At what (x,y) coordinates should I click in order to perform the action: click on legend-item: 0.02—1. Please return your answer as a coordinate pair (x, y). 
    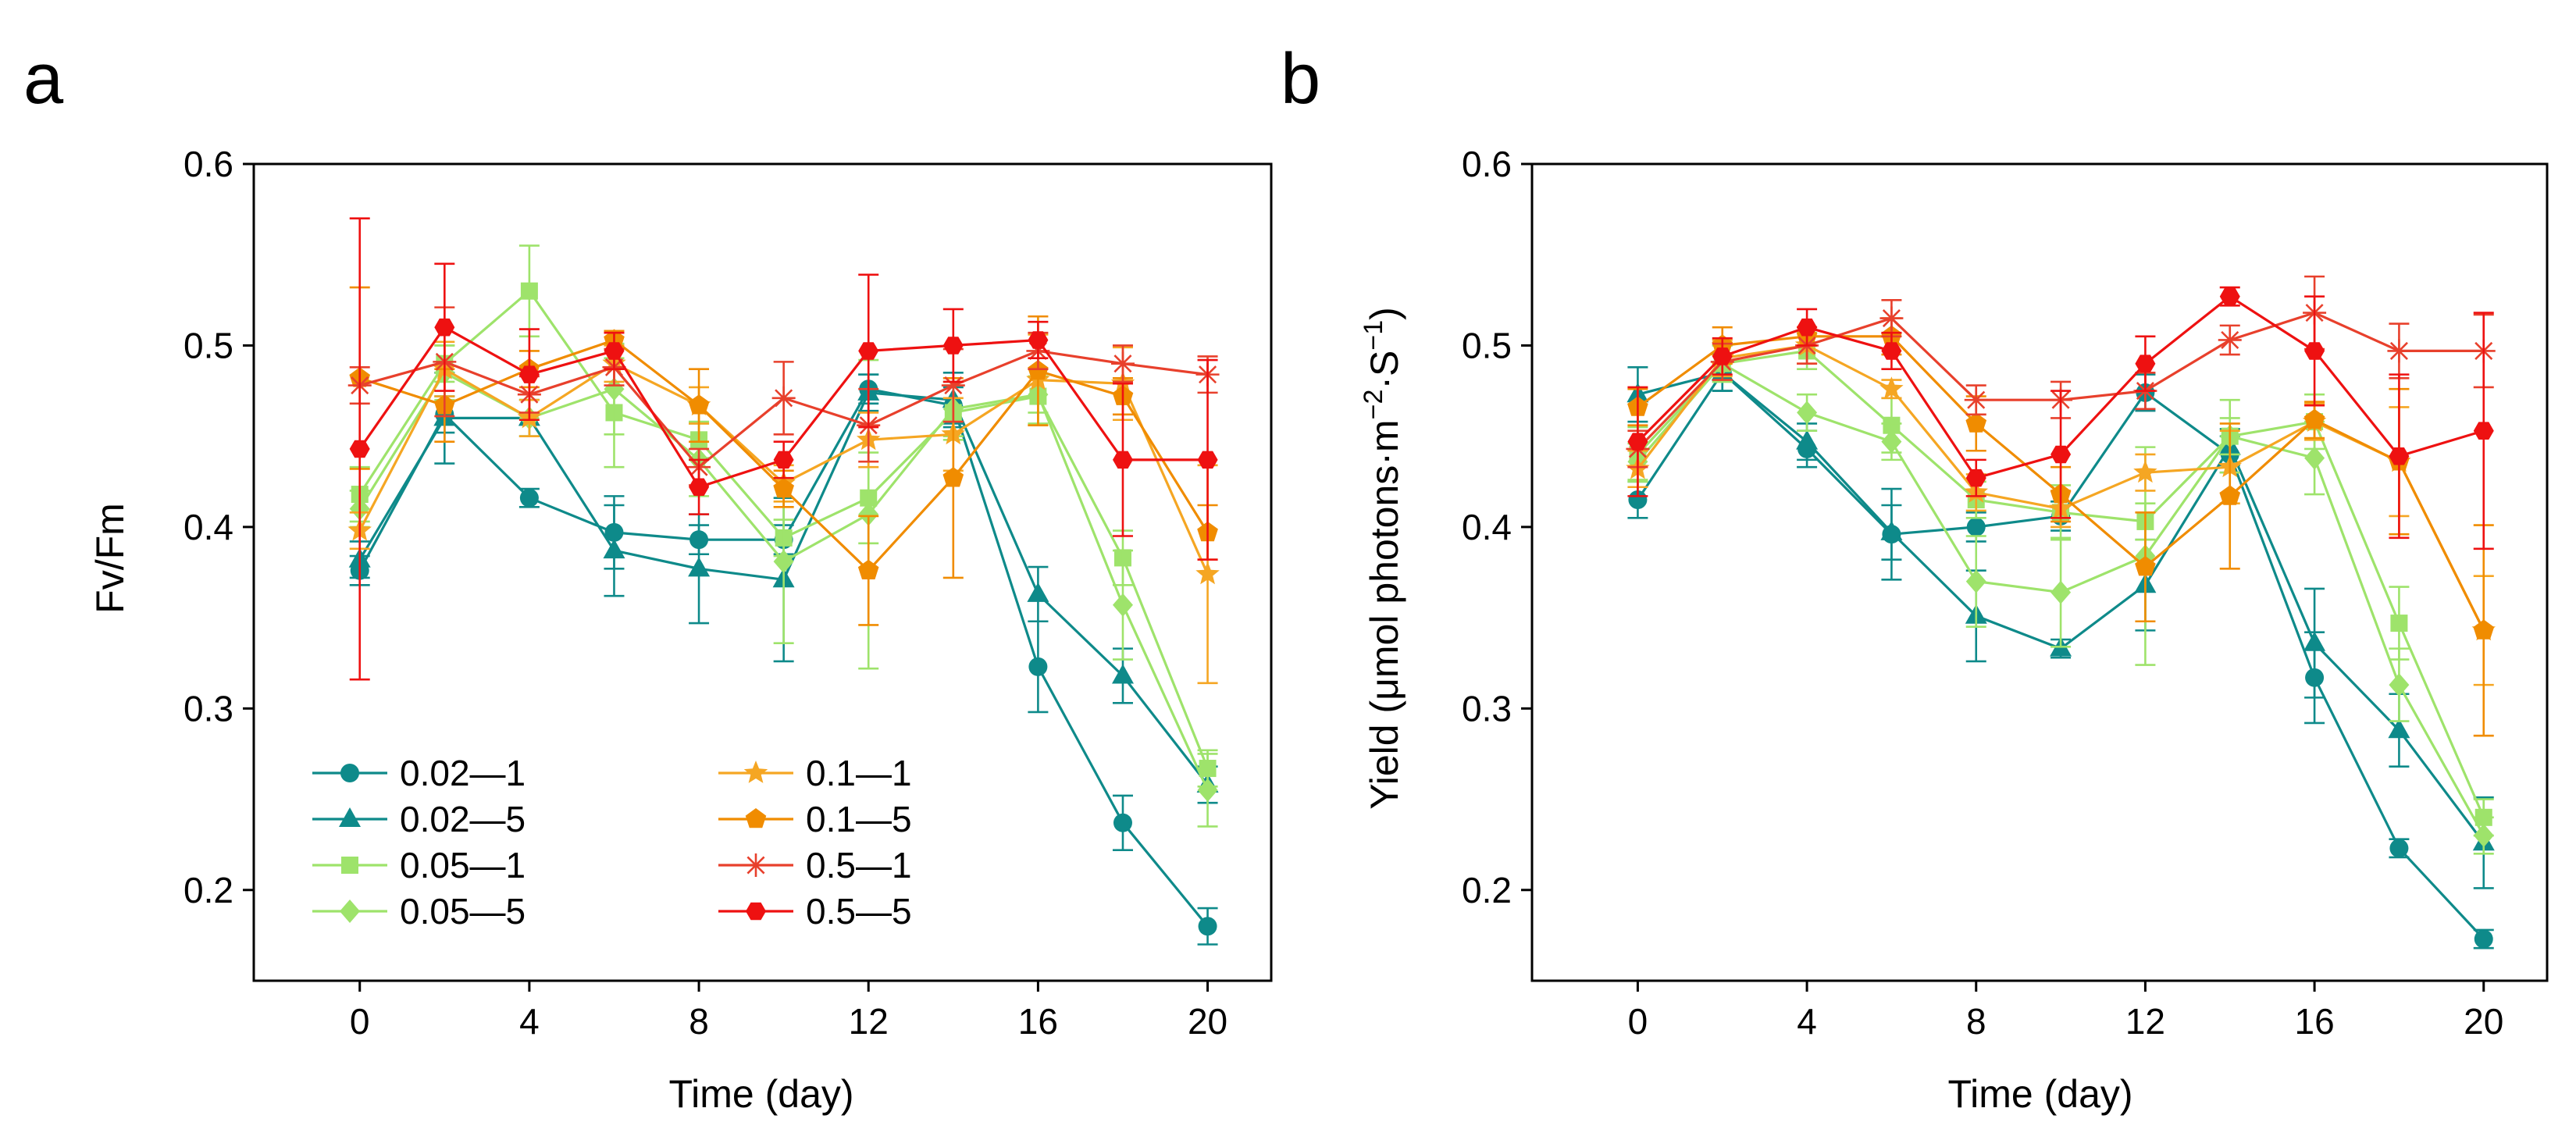
    Looking at the image, I should click on (419, 773).